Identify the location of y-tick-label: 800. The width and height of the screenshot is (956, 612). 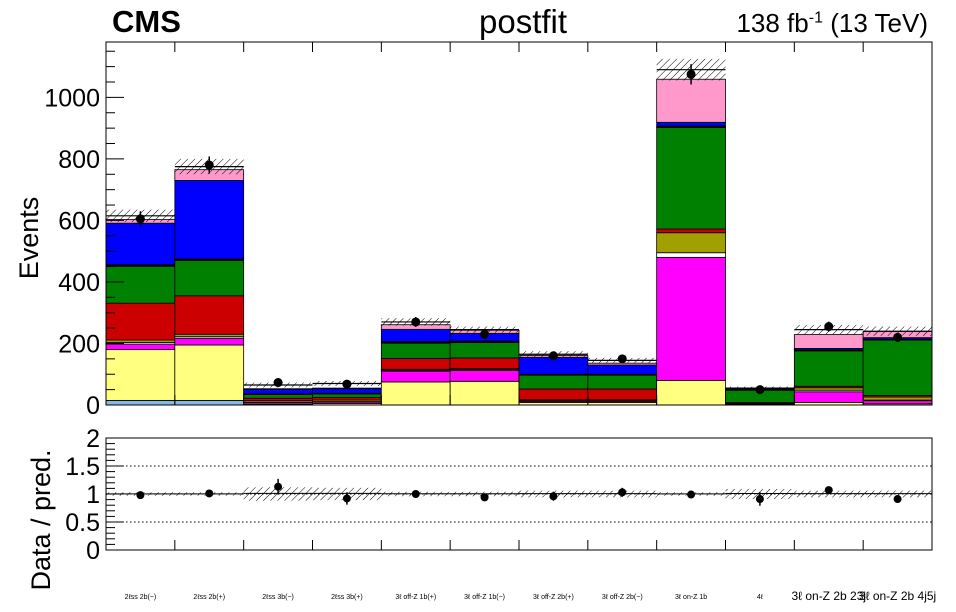
(79, 160).